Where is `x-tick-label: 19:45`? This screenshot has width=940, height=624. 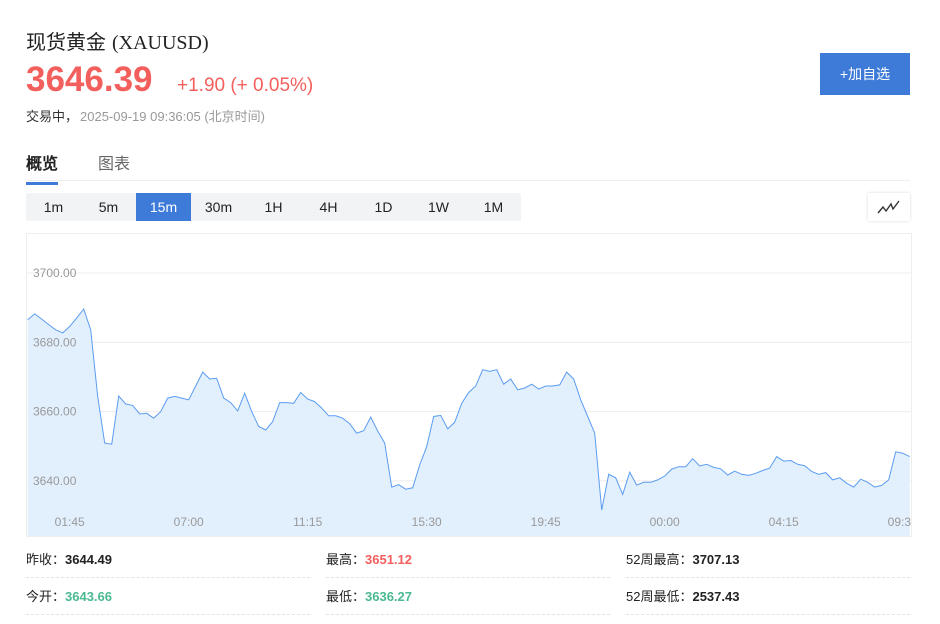 x-tick-label: 19:45 is located at coordinates (546, 522).